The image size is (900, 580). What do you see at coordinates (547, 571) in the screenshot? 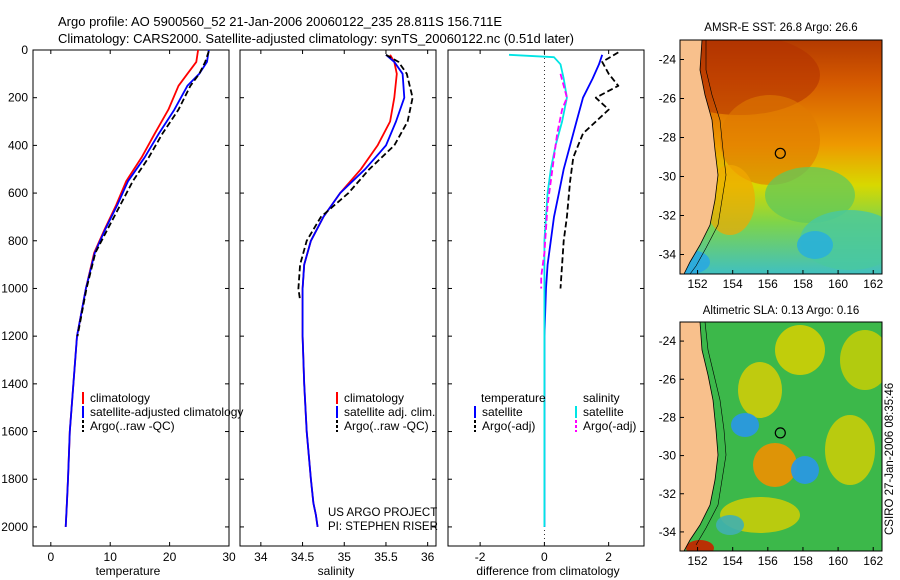
I see `difference-xlabel: difference from climatology` at bounding box center [547, 571].